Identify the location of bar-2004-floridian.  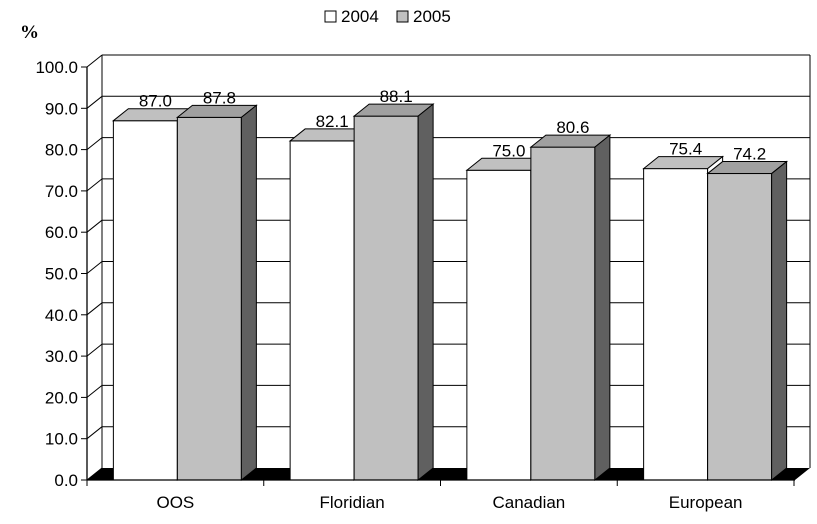
(322, 310).